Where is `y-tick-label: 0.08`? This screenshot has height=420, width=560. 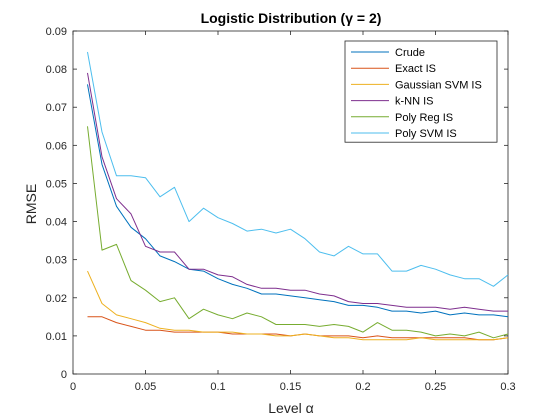 y-tick-label: 0.08 is located at coordinates (56, 70).